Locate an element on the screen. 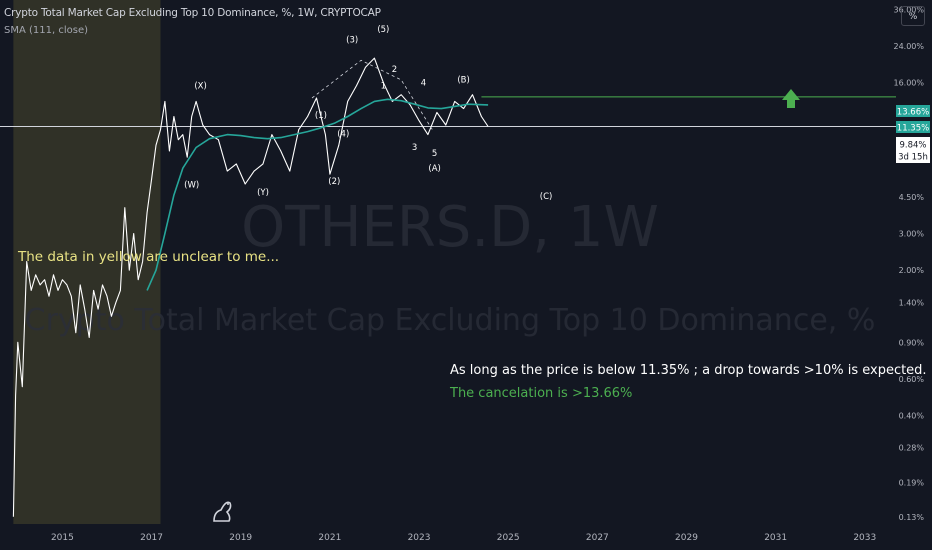  y-tick-label-1.40%: 1.40% is located at coordinates (912, 302).